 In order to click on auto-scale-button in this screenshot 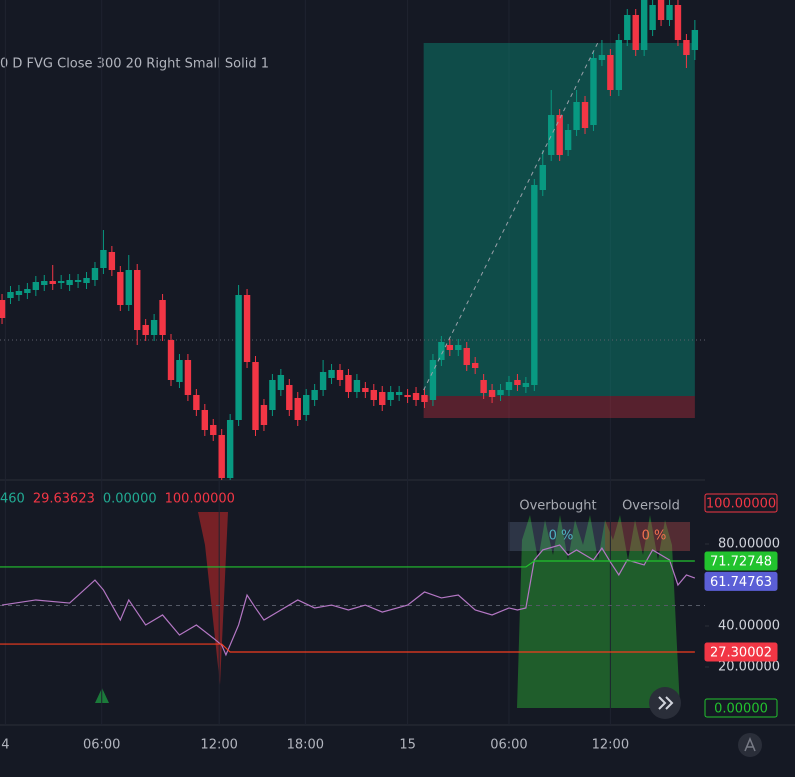, I will do `click(750, 745)`.